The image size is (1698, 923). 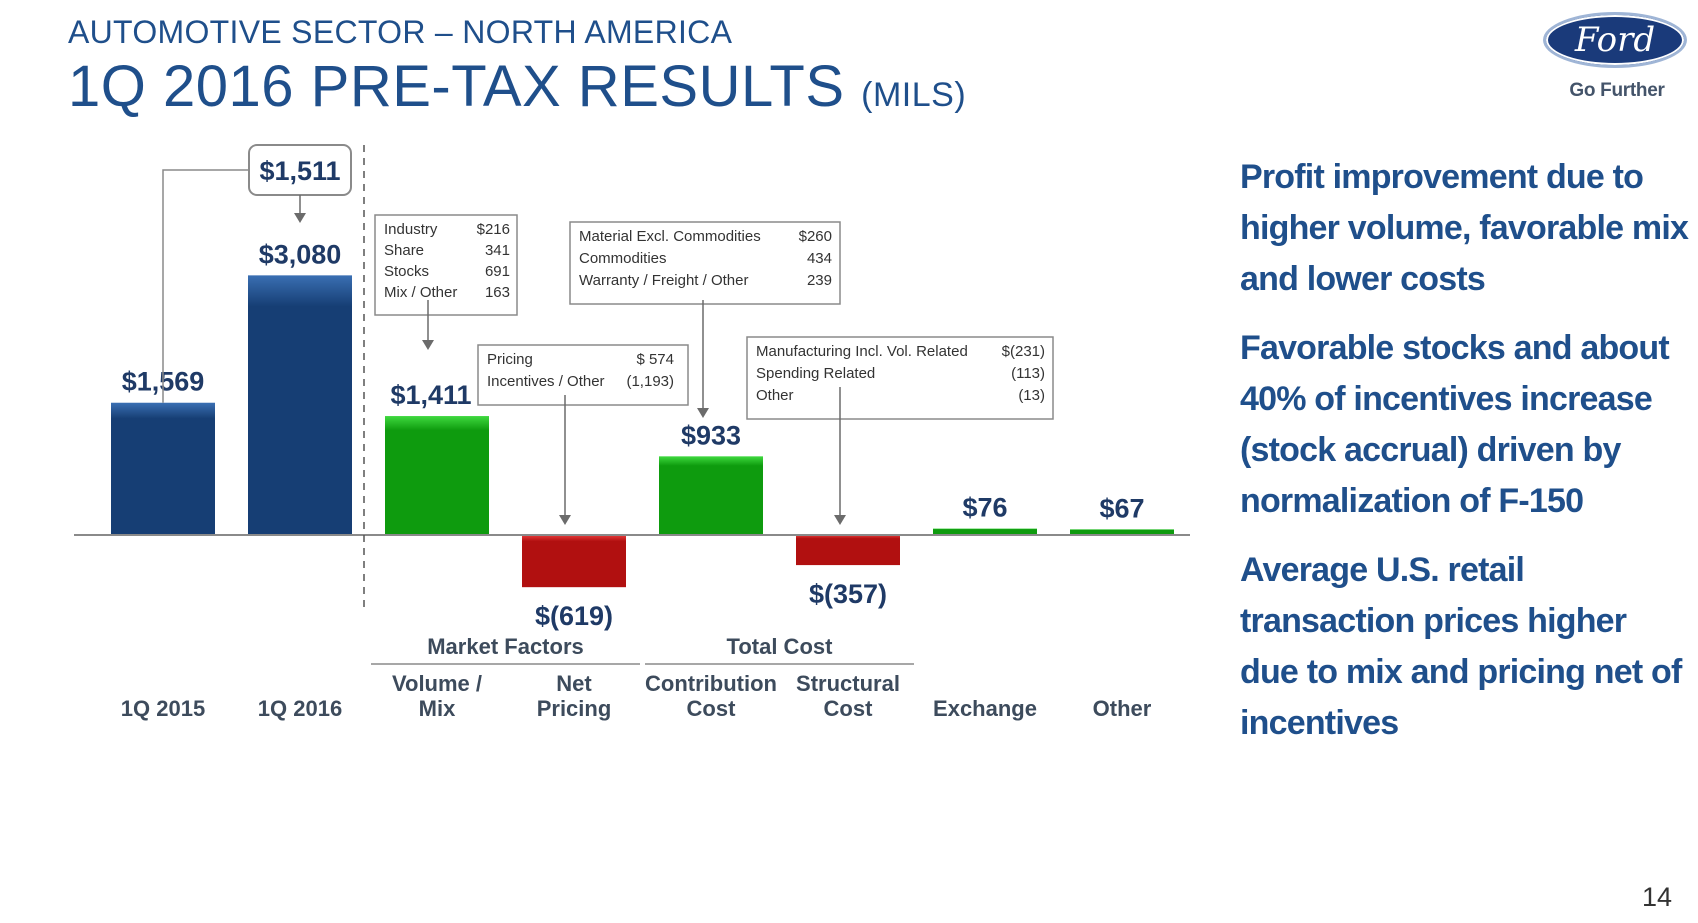 I want to click on sector-subtitle: AUTOMOTIVE SECTOR – NORTH AMERICA, so click(x=400, y=32).